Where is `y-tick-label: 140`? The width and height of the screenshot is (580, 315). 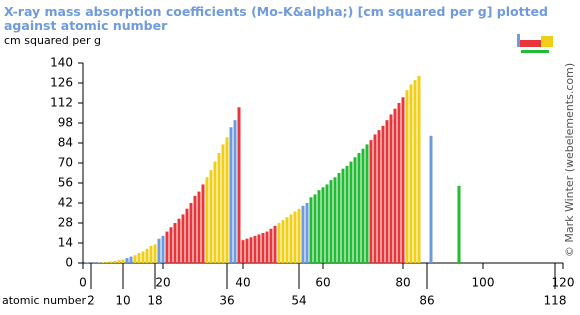 y-tick-label: 140 is located at coordinates (61, 63).